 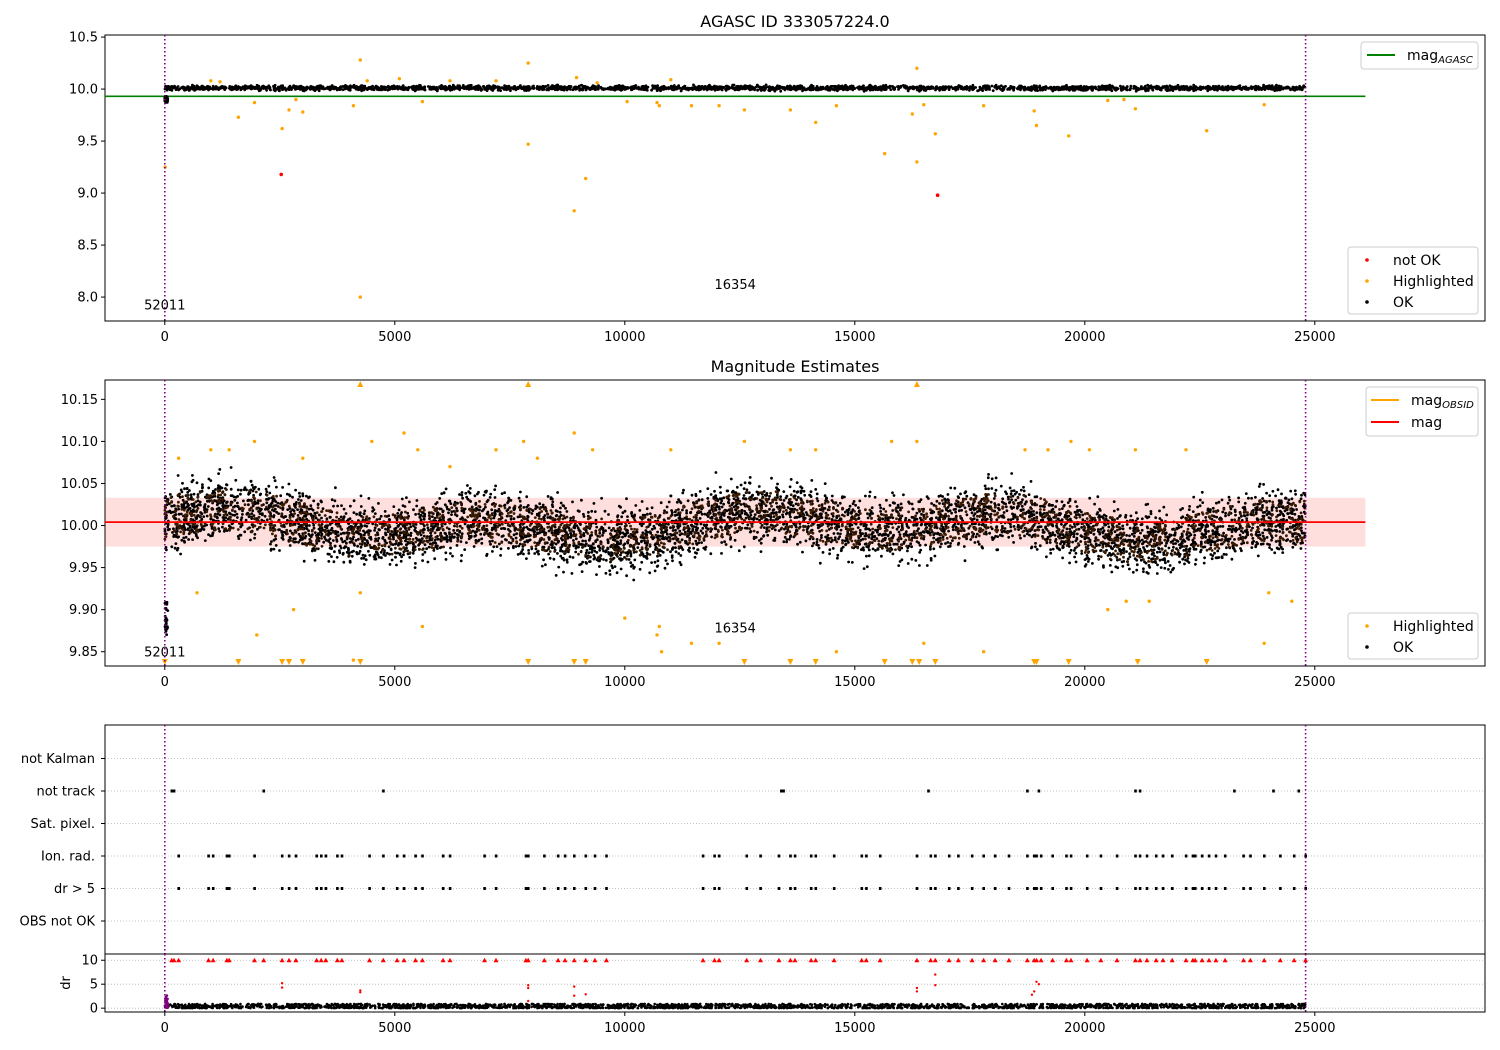 I want to click on plot1-xtick-label: 25000, so click(x=1314, y=337).